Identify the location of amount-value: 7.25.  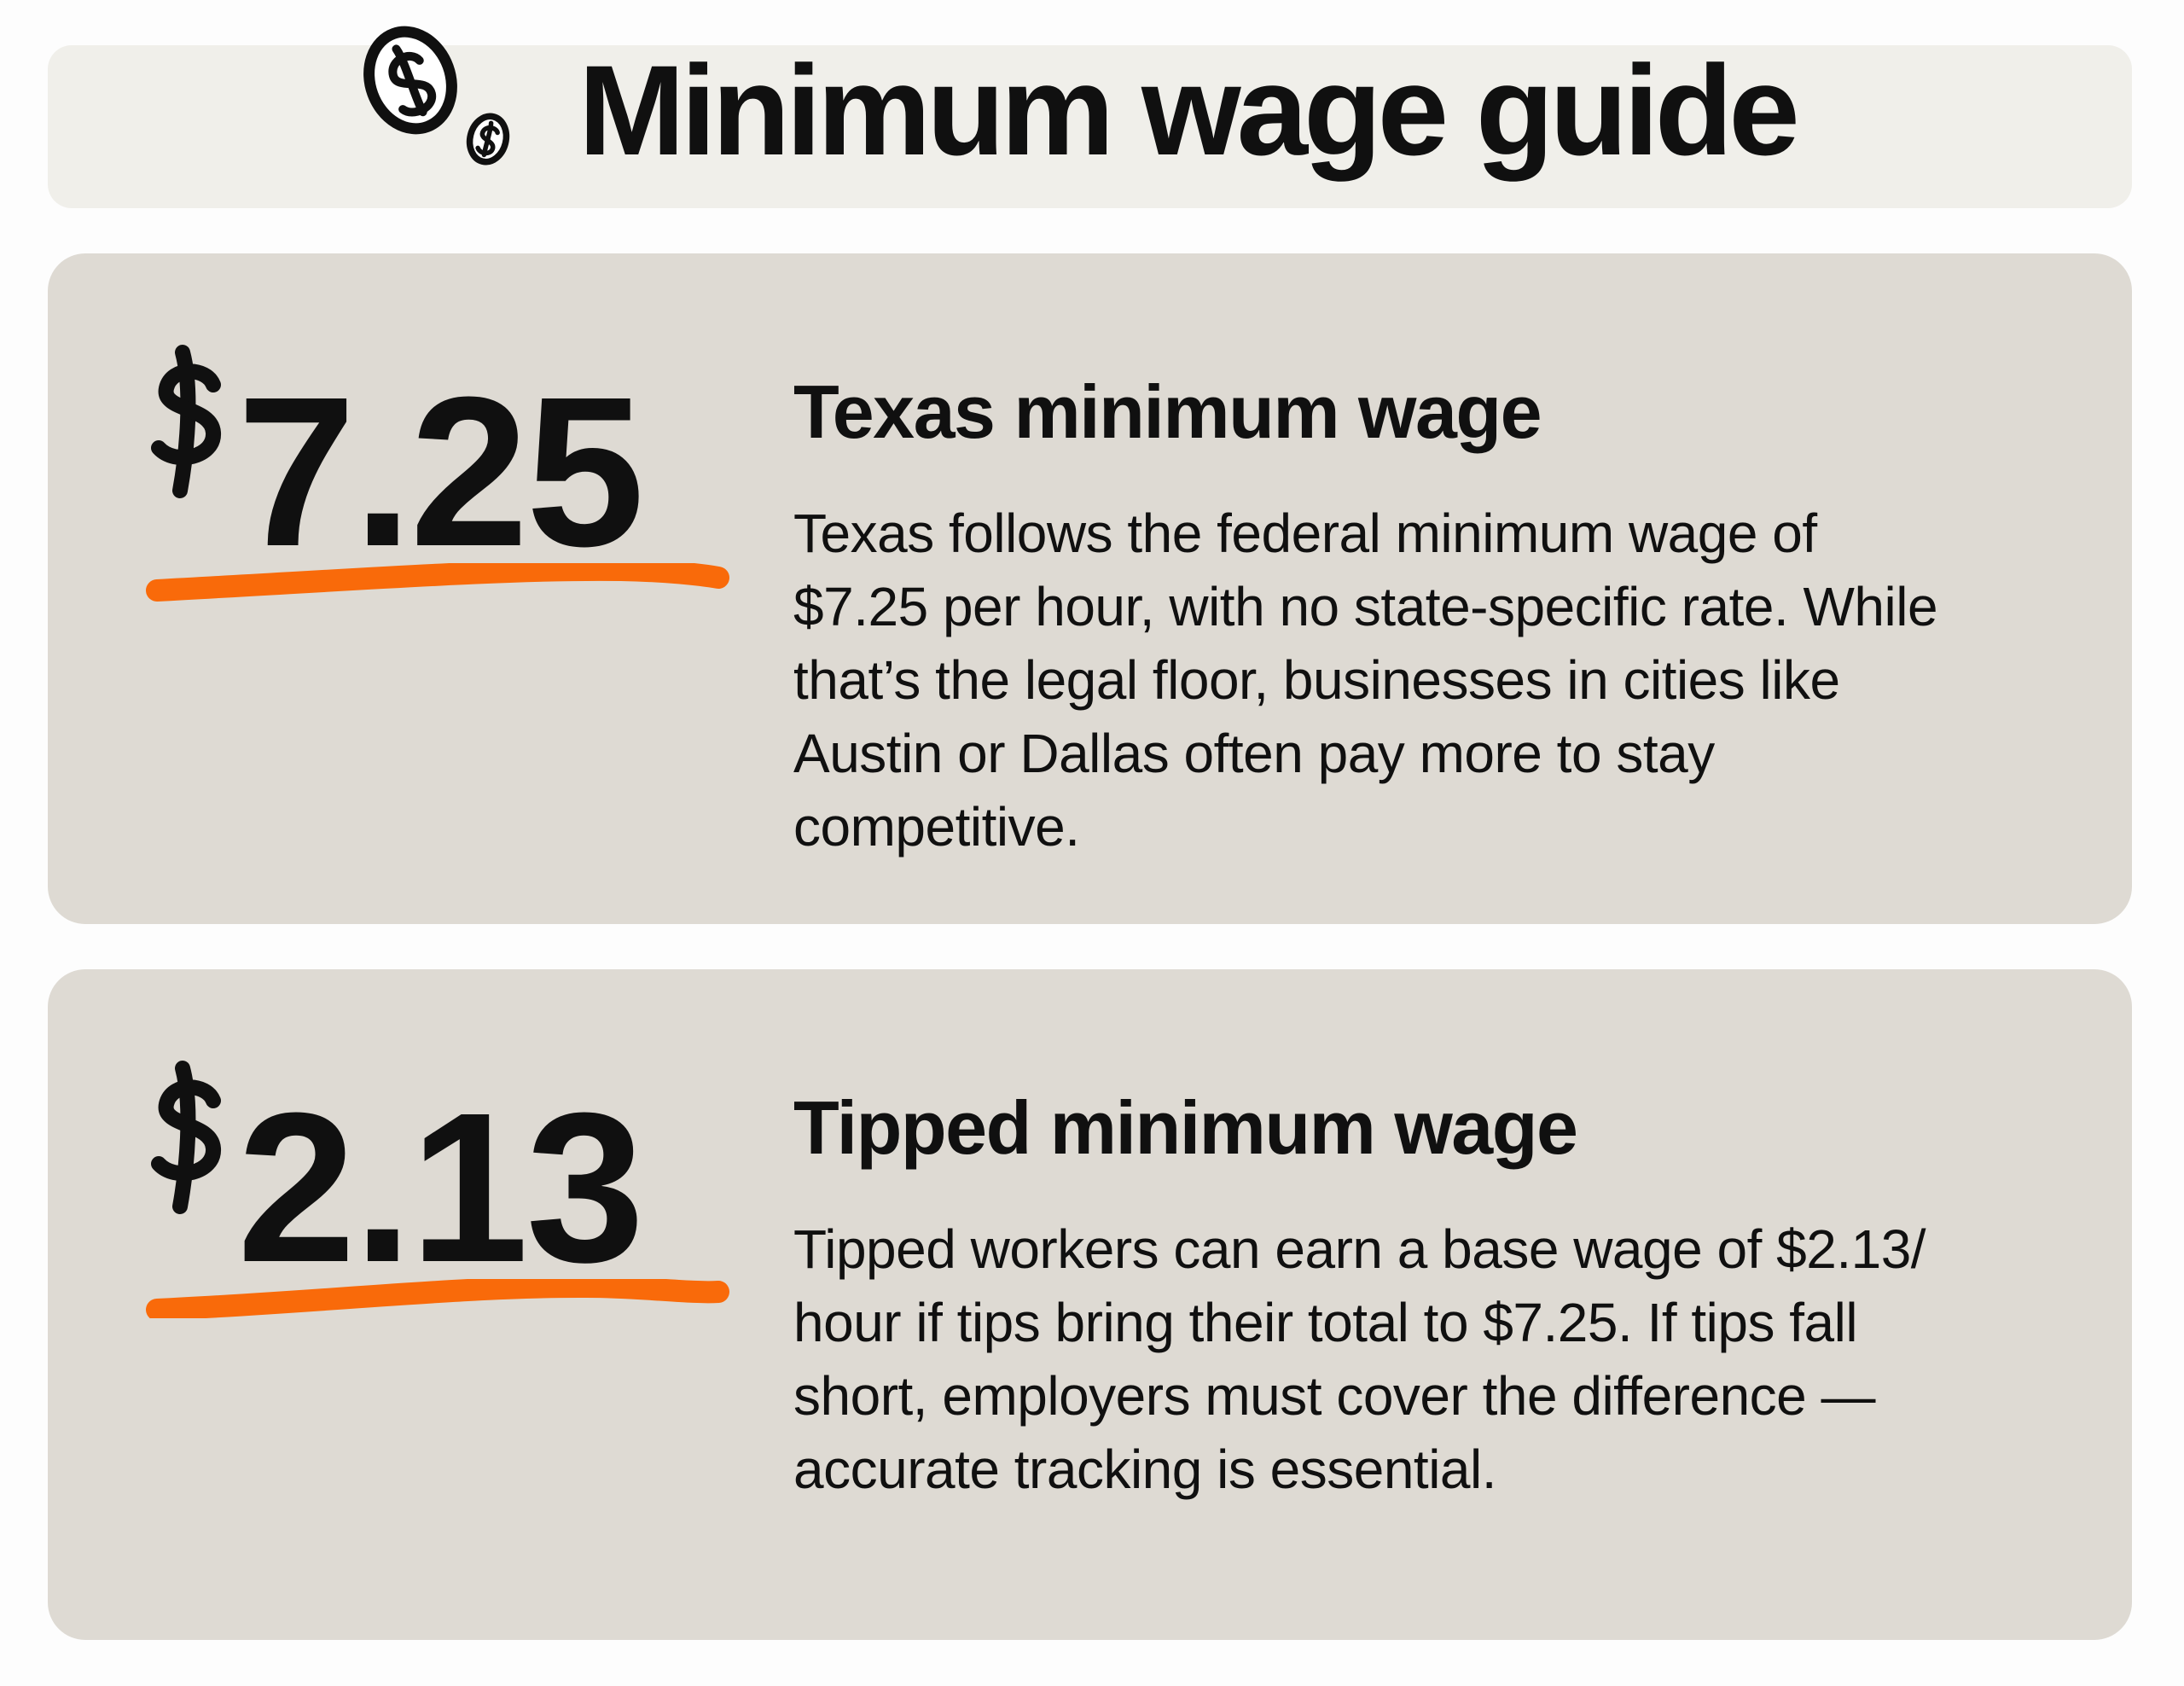
(441, 471).